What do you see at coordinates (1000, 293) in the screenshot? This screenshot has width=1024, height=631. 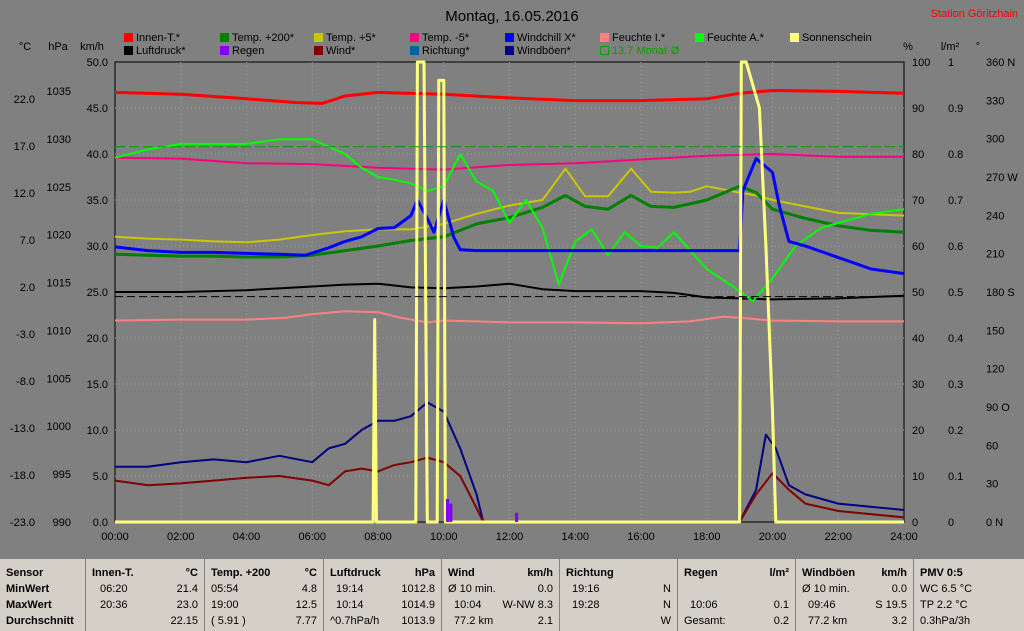 I see `y-tick-deg: 180 S` at bounding box center [1000, 293].